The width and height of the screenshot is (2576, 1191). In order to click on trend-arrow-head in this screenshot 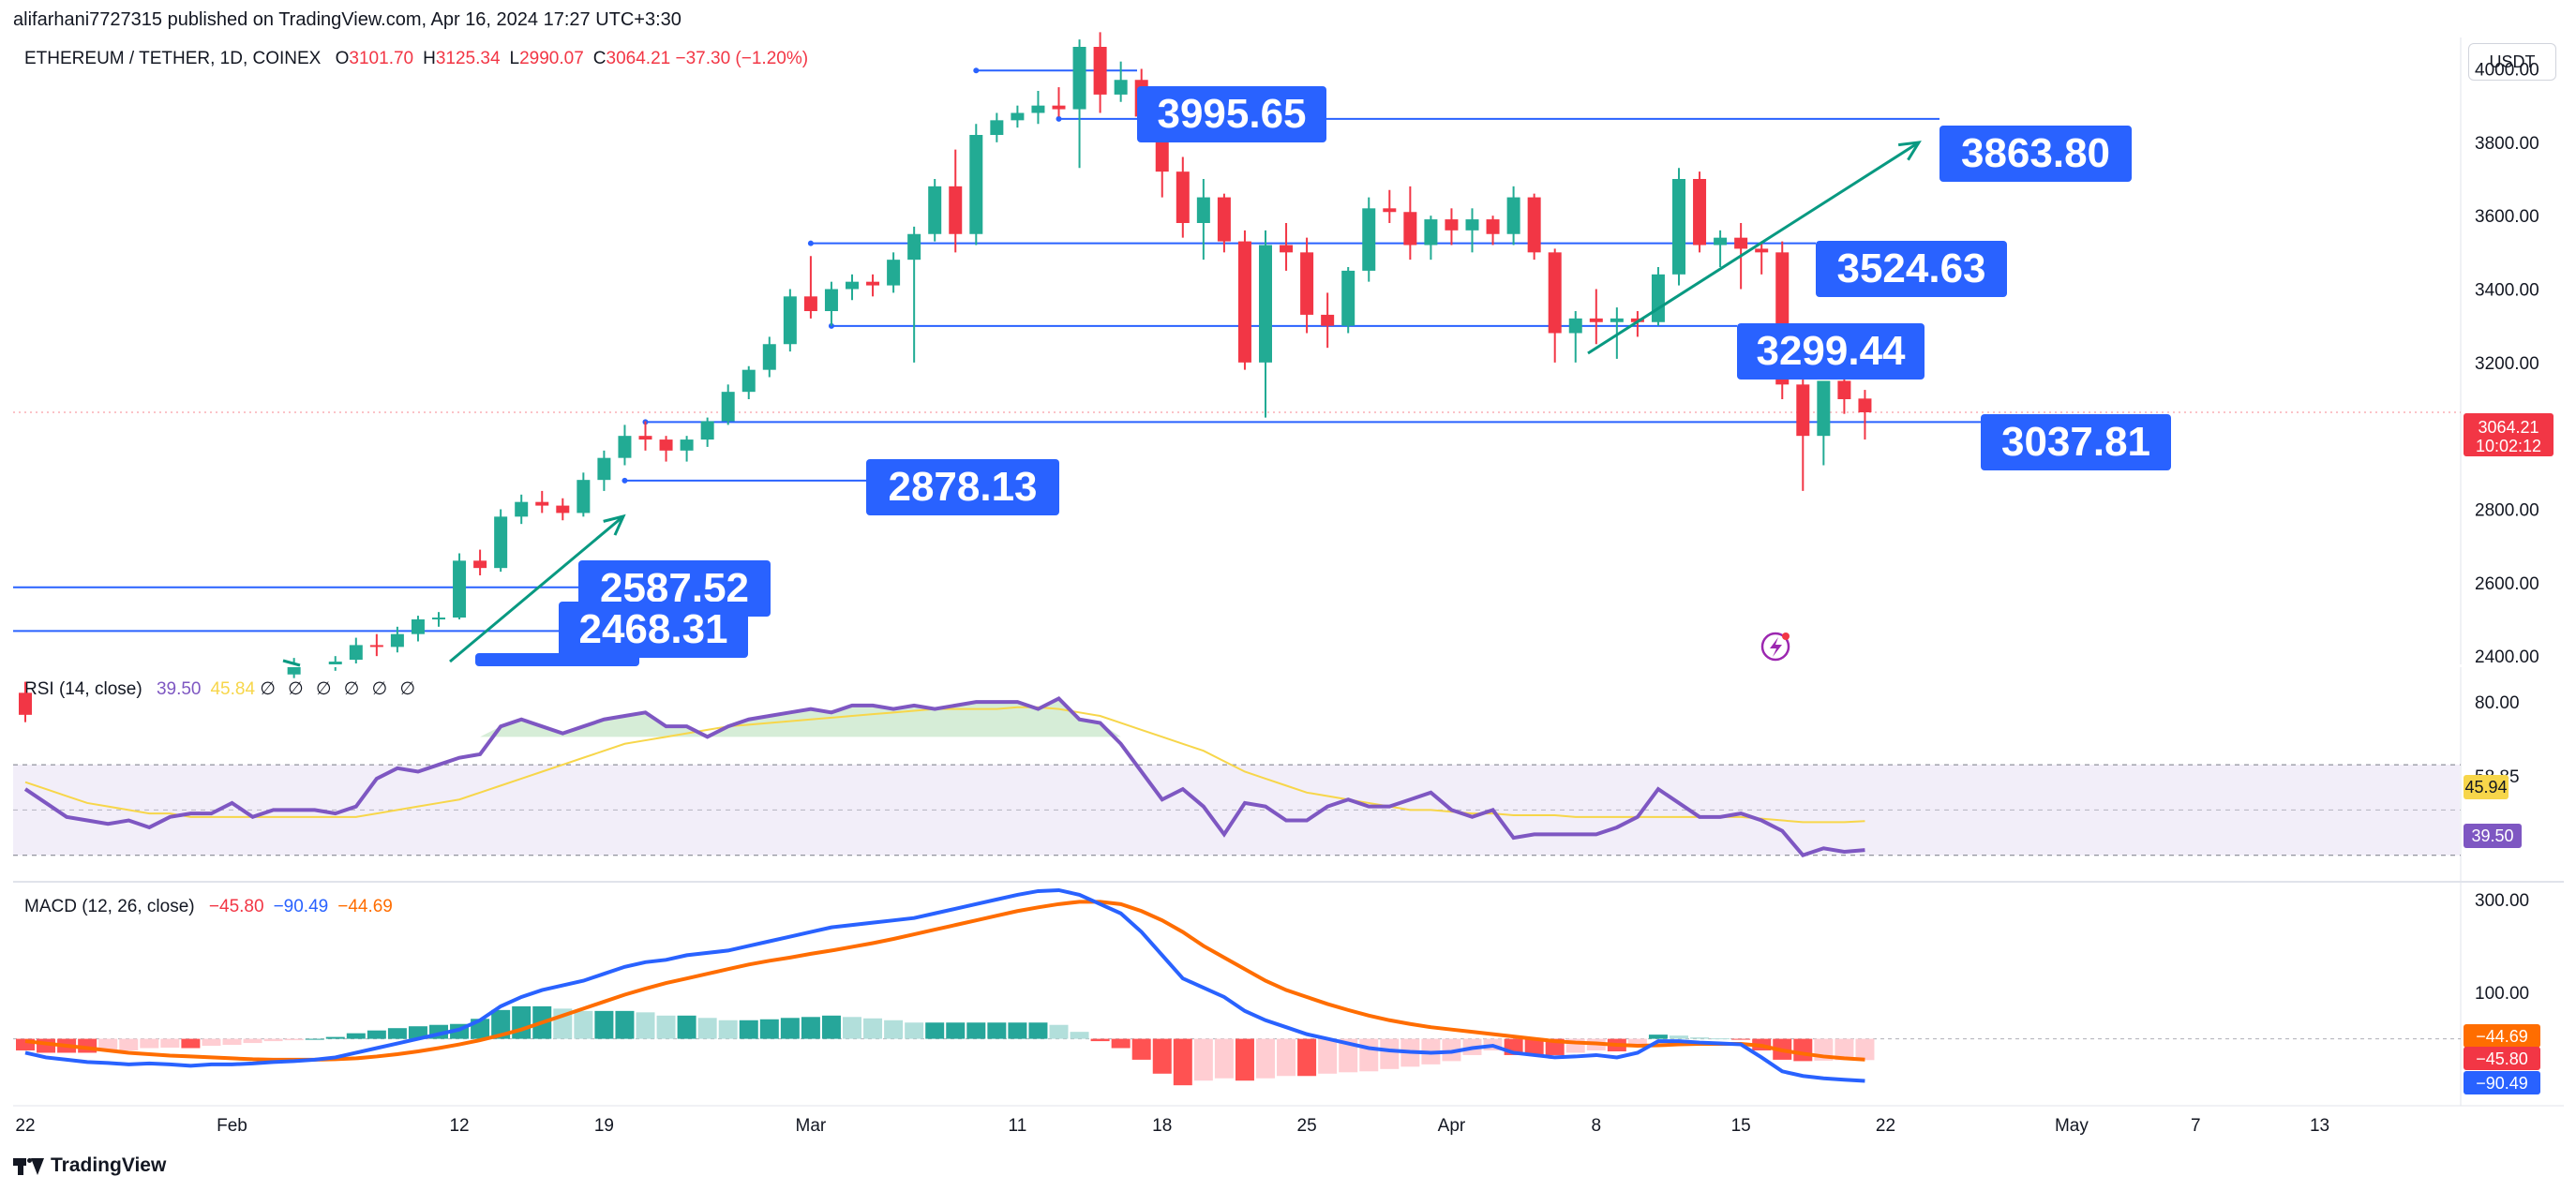, I will do `click(614, 525)`.